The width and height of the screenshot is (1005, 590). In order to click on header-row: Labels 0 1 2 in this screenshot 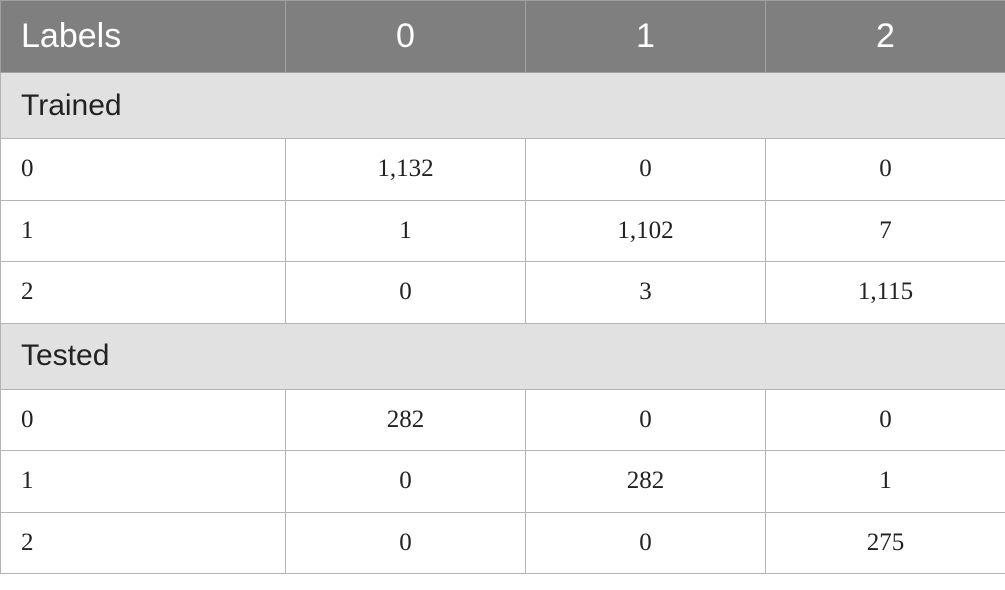, I will do `click(502, 36)`.